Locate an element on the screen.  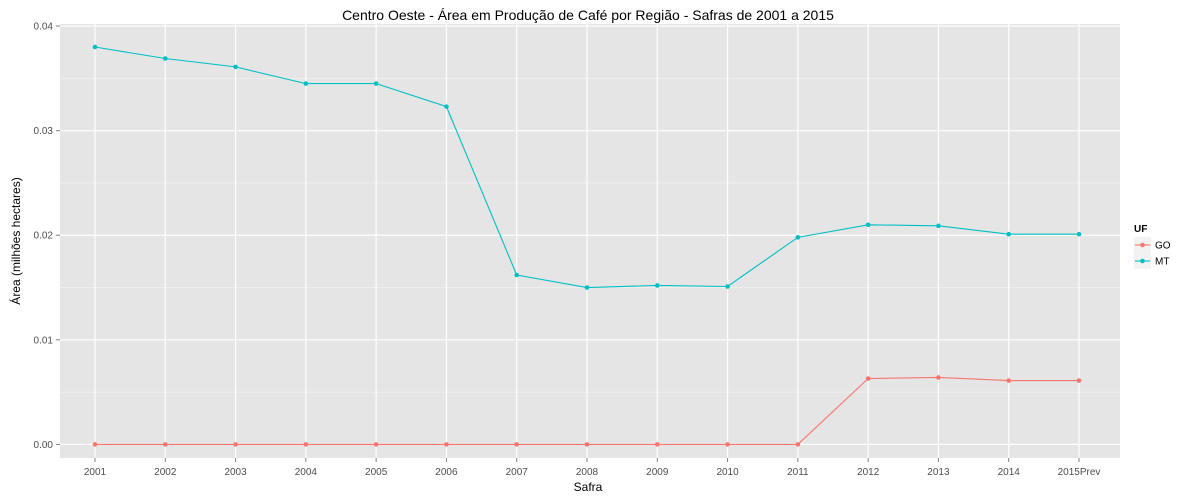
x-tick-label: 2006 is located at coordinates (446, 472).